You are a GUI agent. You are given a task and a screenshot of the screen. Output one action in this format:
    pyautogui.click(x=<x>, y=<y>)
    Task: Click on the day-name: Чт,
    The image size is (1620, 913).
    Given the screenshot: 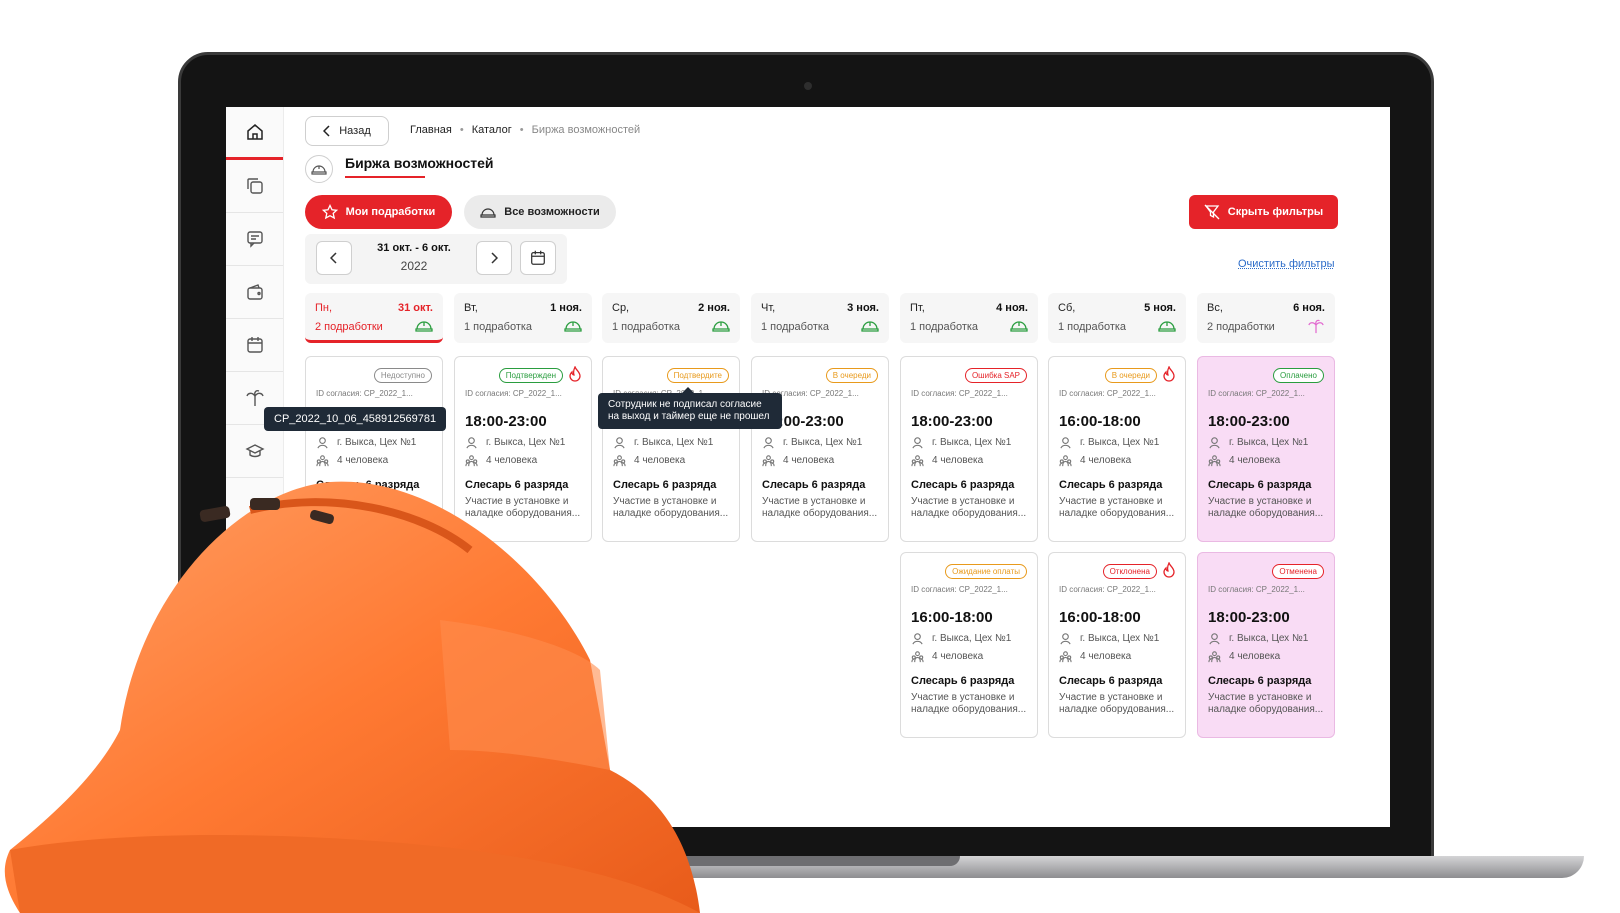 What is the action you would take?
    pyautogui.click(x=768, y=308)
    